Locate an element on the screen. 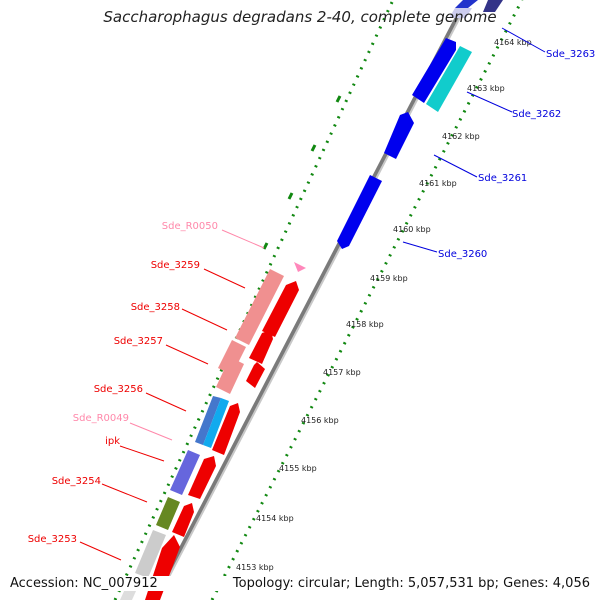 Image resolution: width=600 pixels, height=600 pixels. tick-label: 4157 kbp is located at coordinates (342, 372).